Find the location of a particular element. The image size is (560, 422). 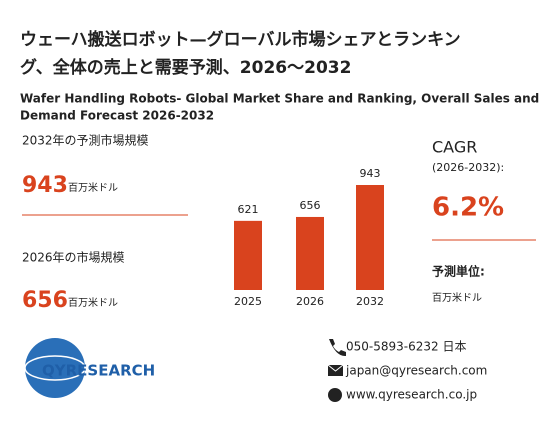

value-label: 943 is located at coordinates (370, 173).